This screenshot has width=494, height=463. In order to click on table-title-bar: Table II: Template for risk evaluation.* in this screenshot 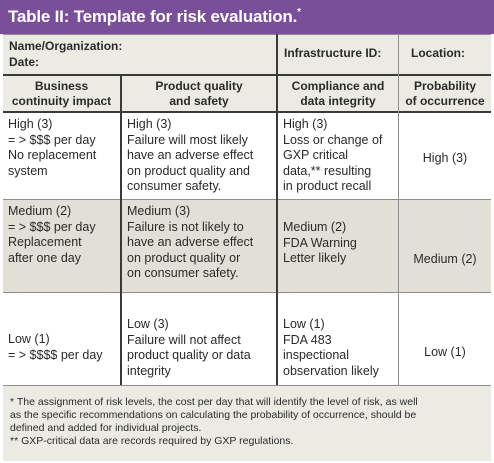, I will do `click(247, 17)`.